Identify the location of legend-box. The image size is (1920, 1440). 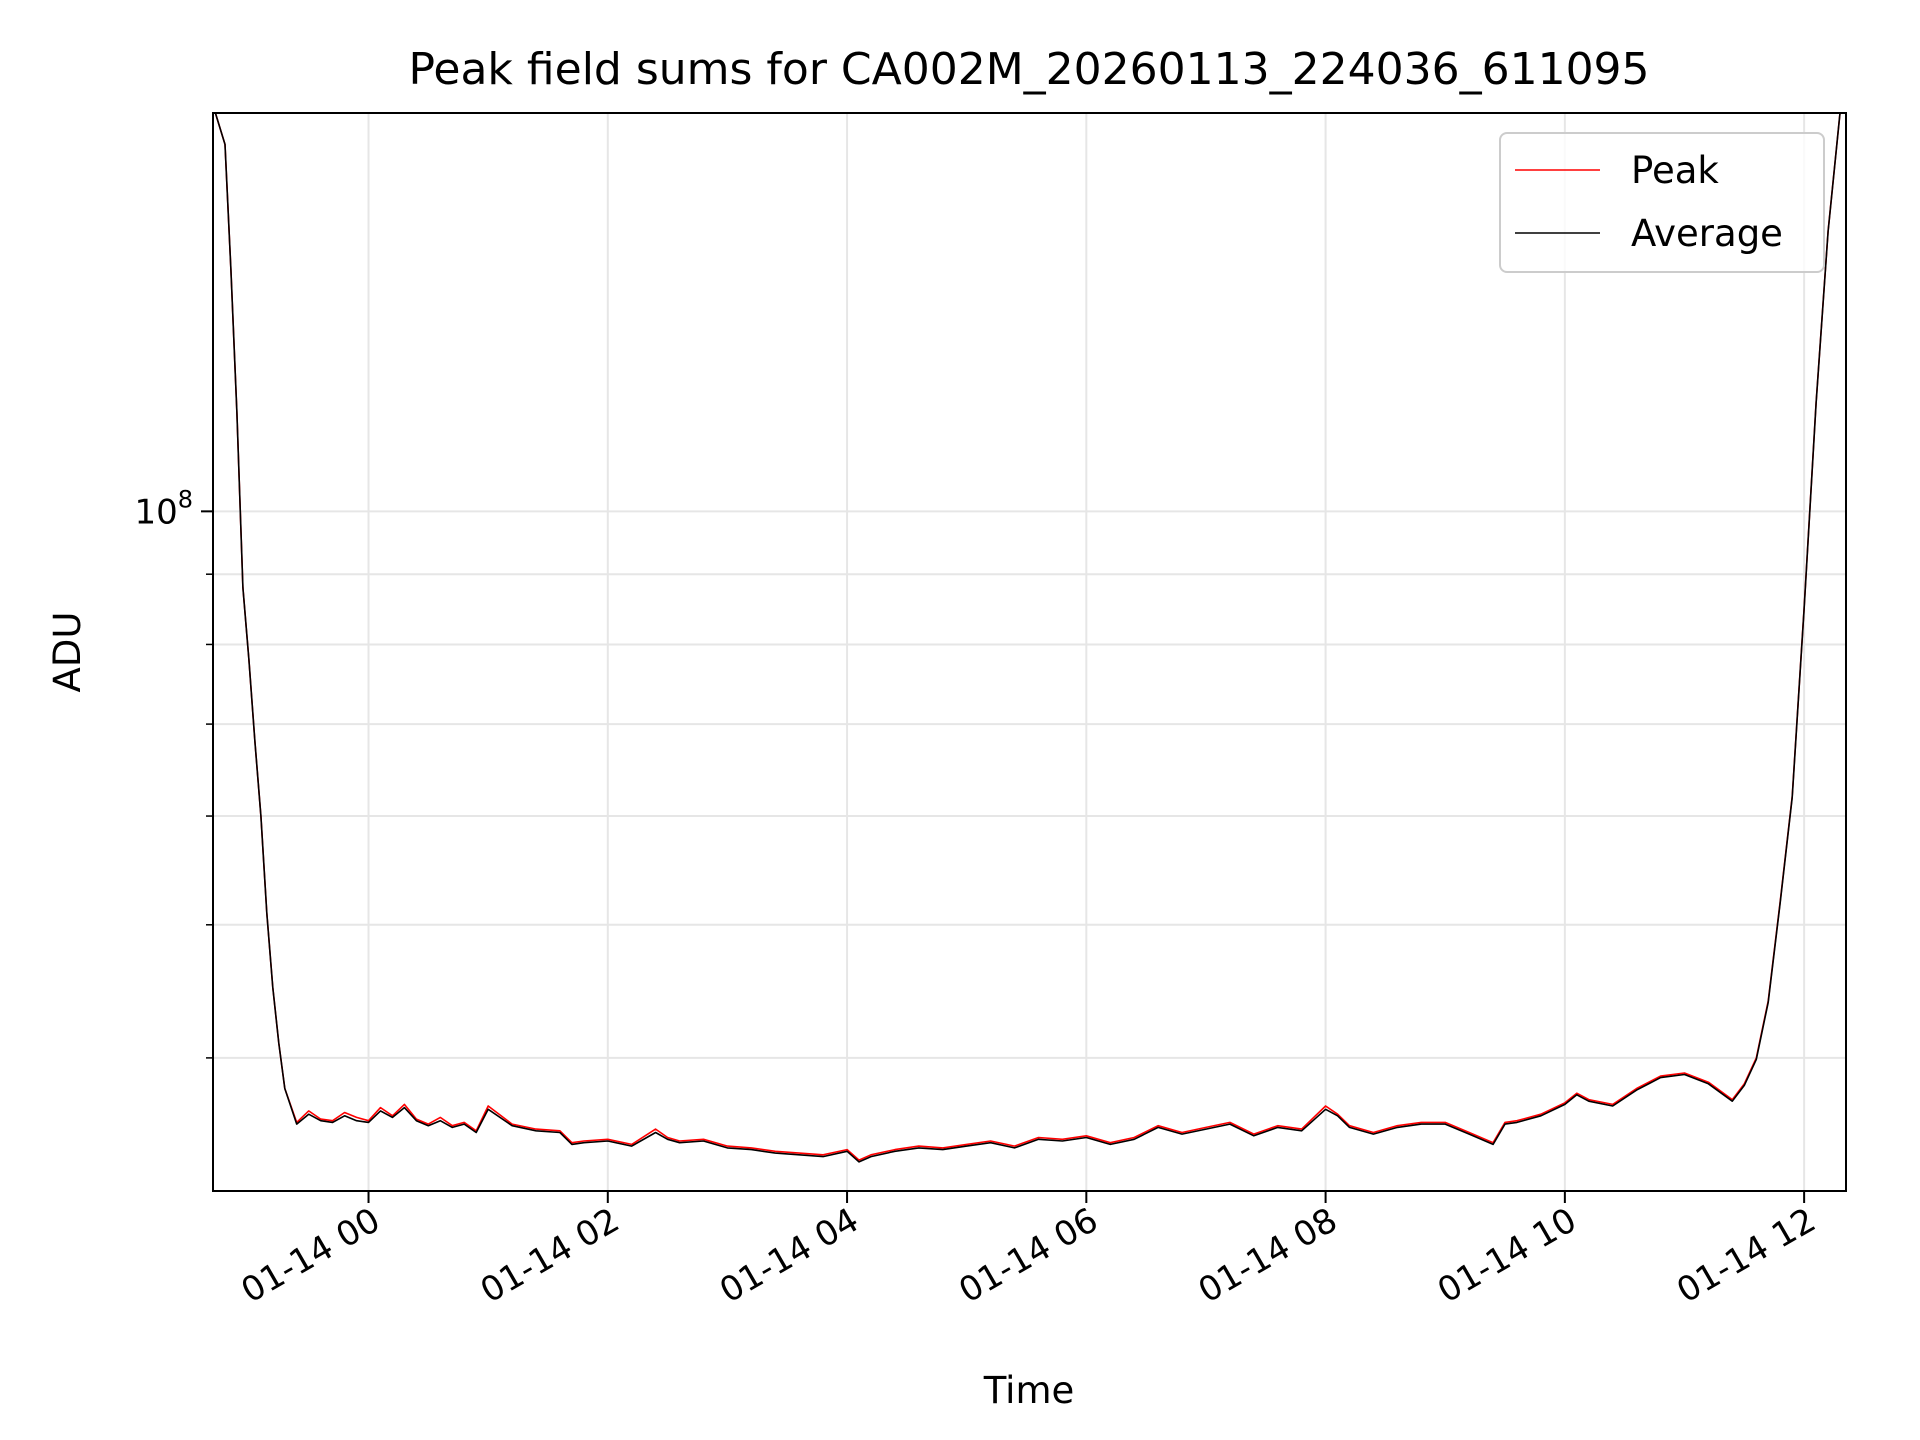
(1662, 202).